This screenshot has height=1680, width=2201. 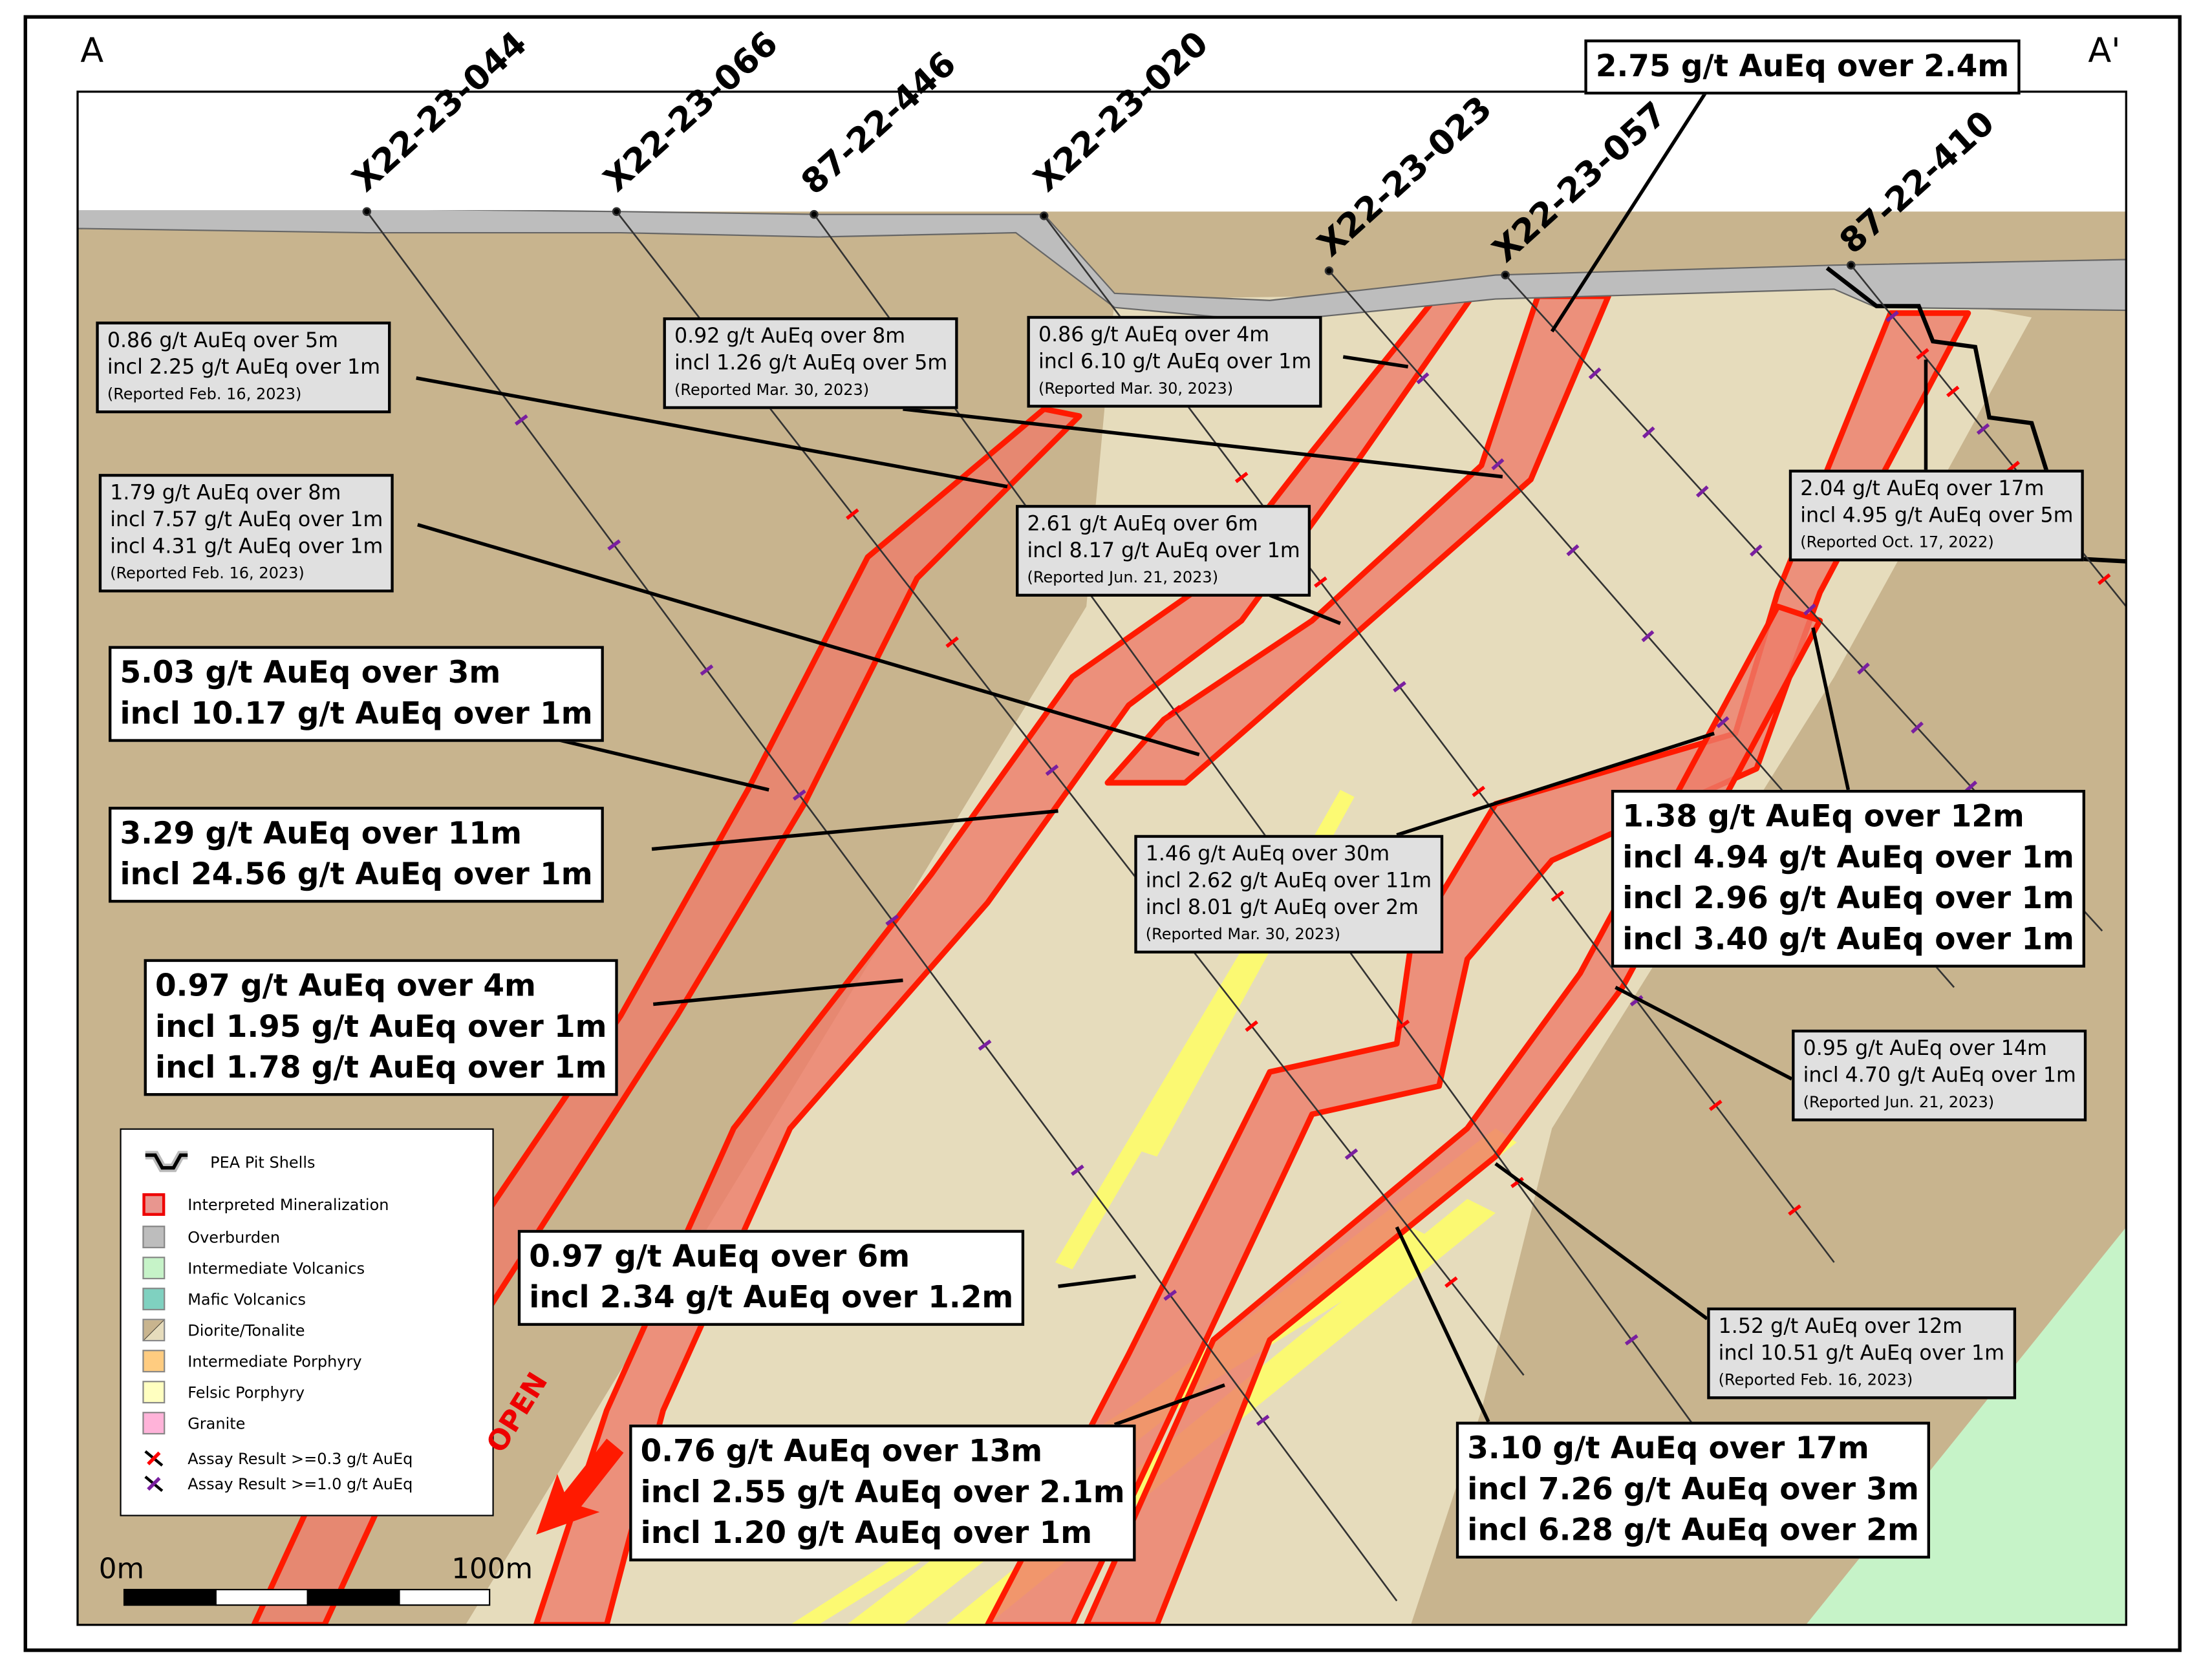 What do you see at coordinates (1175, 363) in the screenshot?
I see `callout-line: incl 6.10 g/t AuEq over 1m` at bounding box center [1175, 363].